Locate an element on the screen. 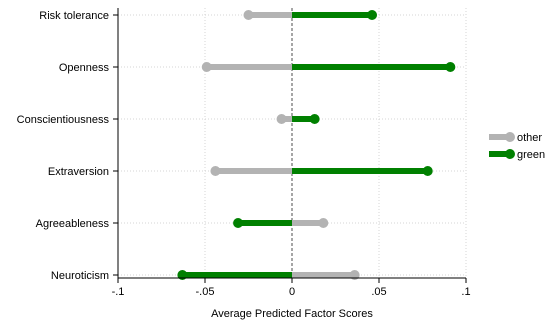  legend: other green is located at coordinates (517, 146).